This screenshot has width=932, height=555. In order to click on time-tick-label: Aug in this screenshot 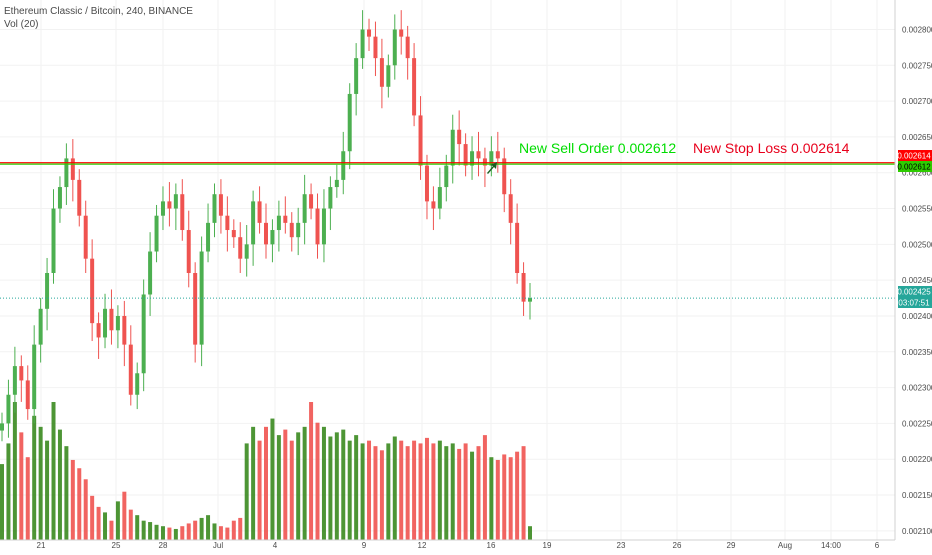, I will do `click(785, 545)`.